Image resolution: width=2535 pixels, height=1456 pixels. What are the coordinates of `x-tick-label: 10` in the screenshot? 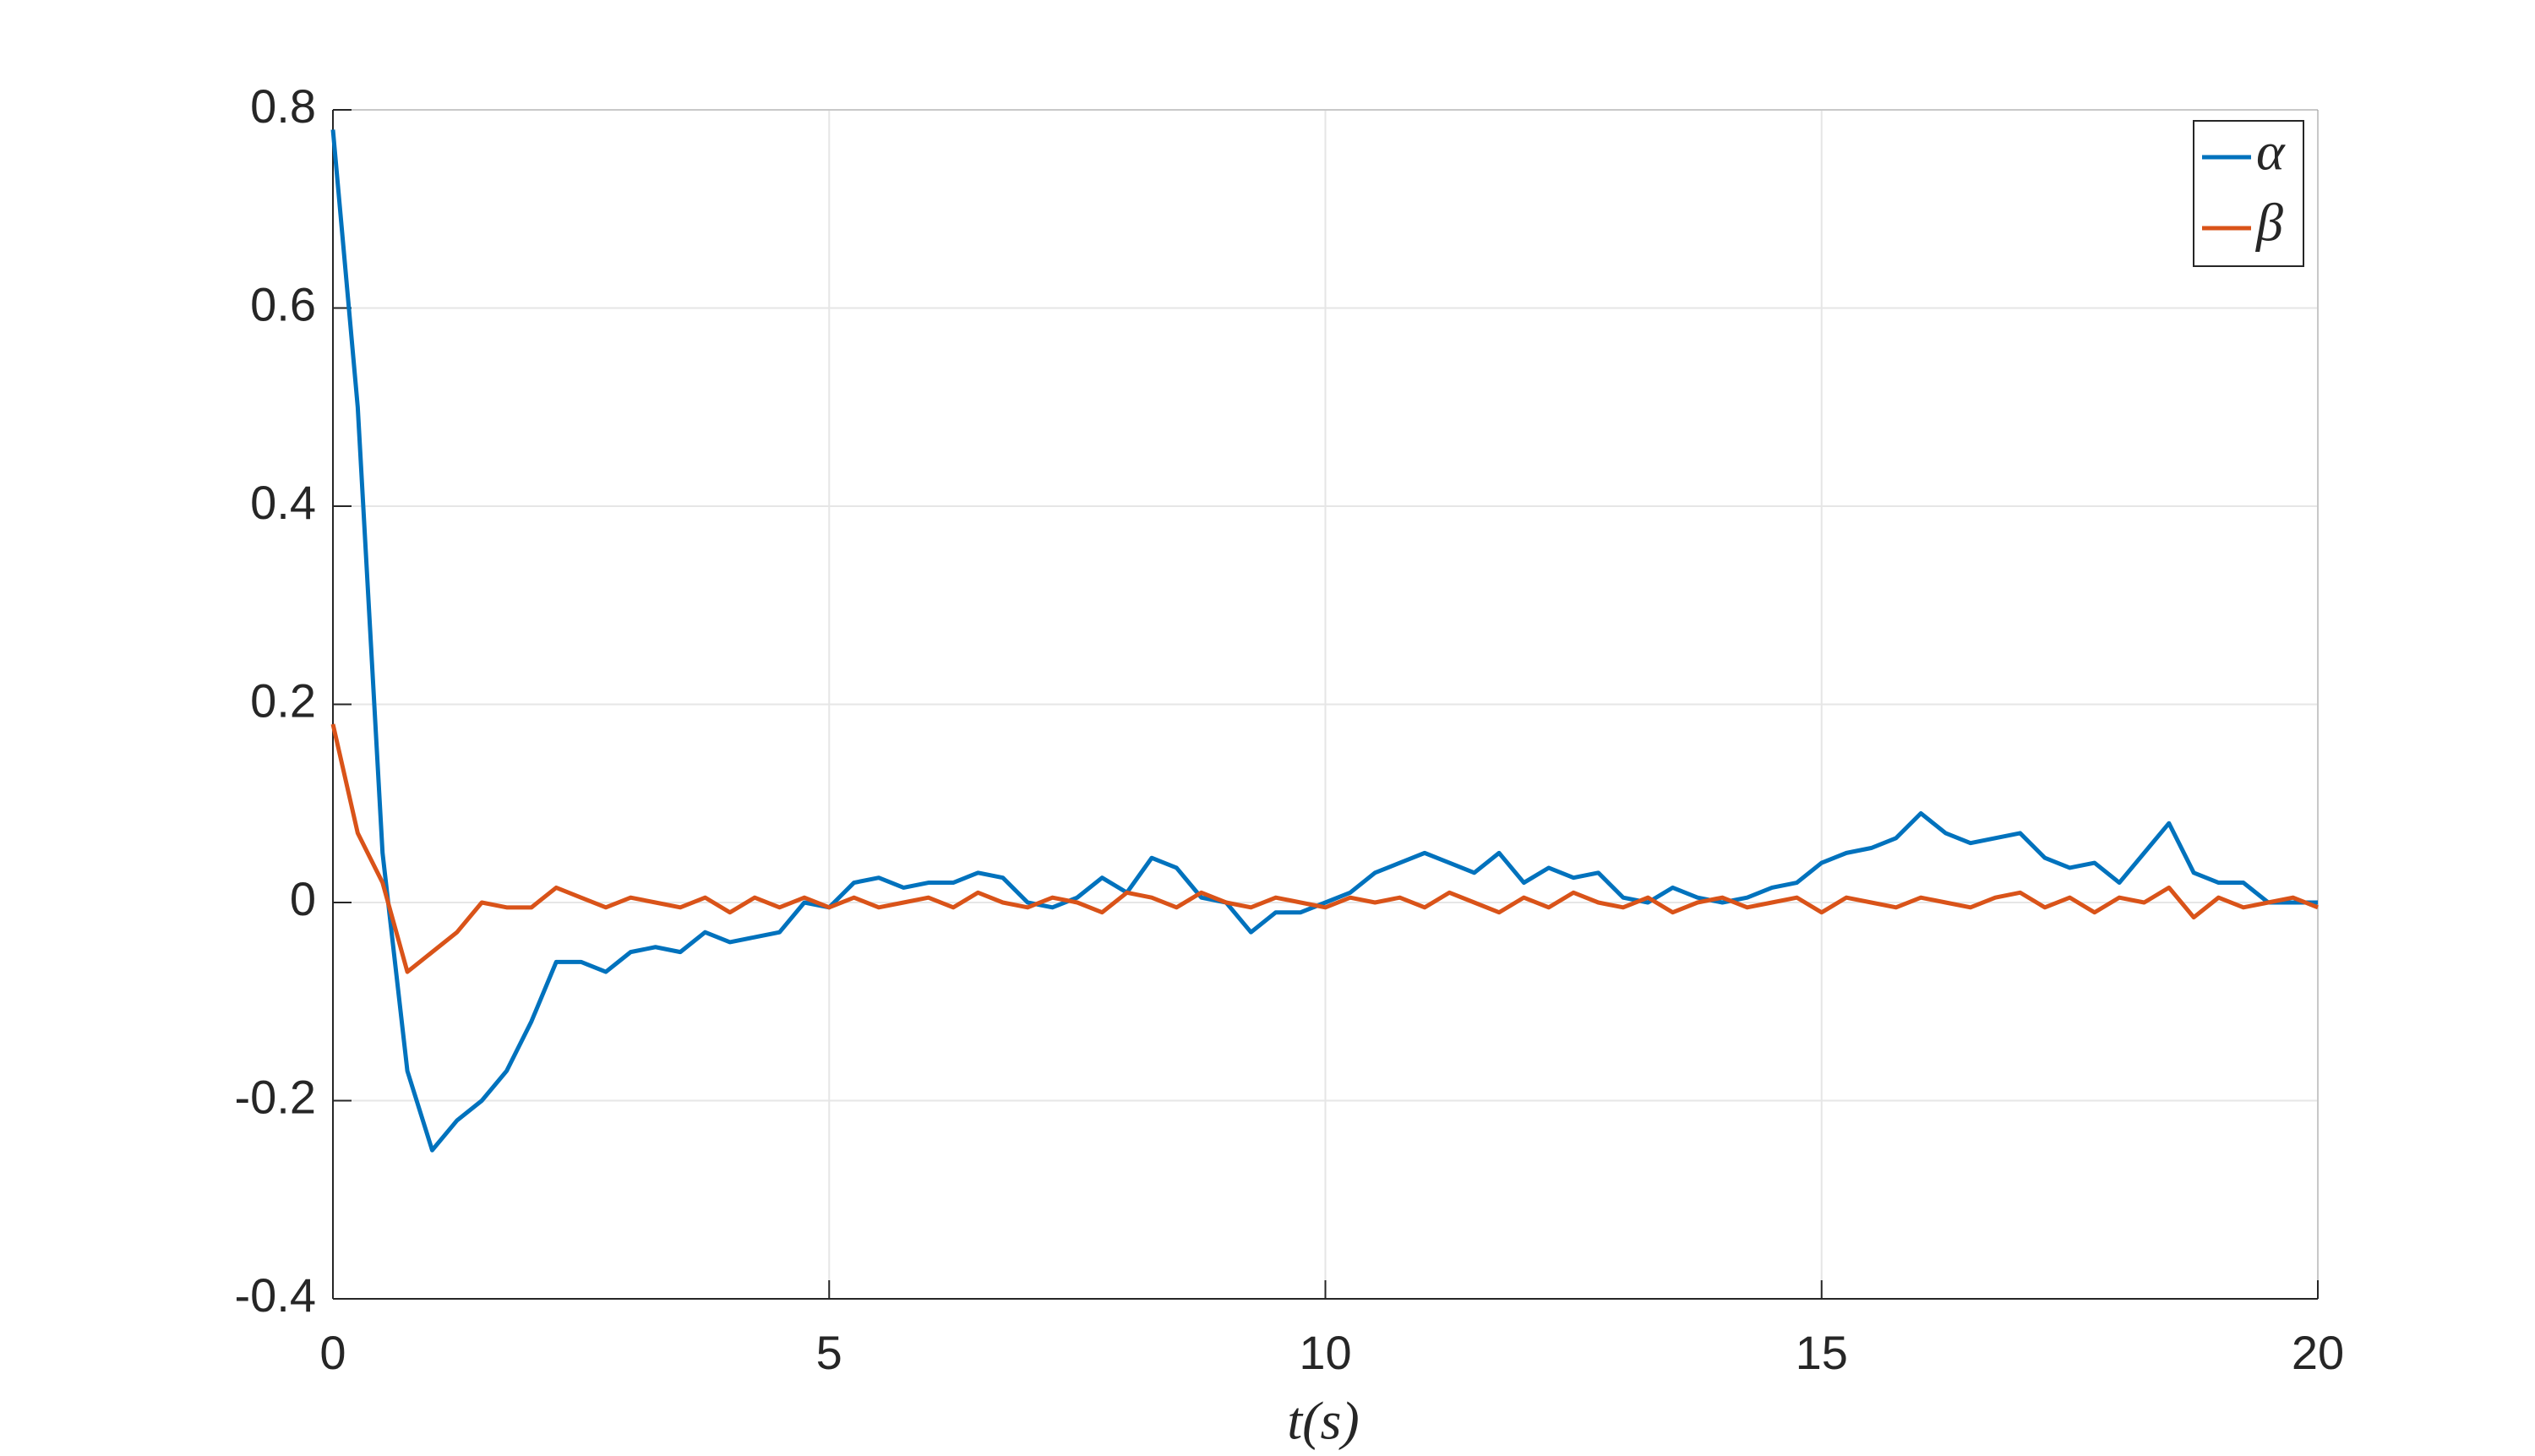 It's located at (1325, 1352).